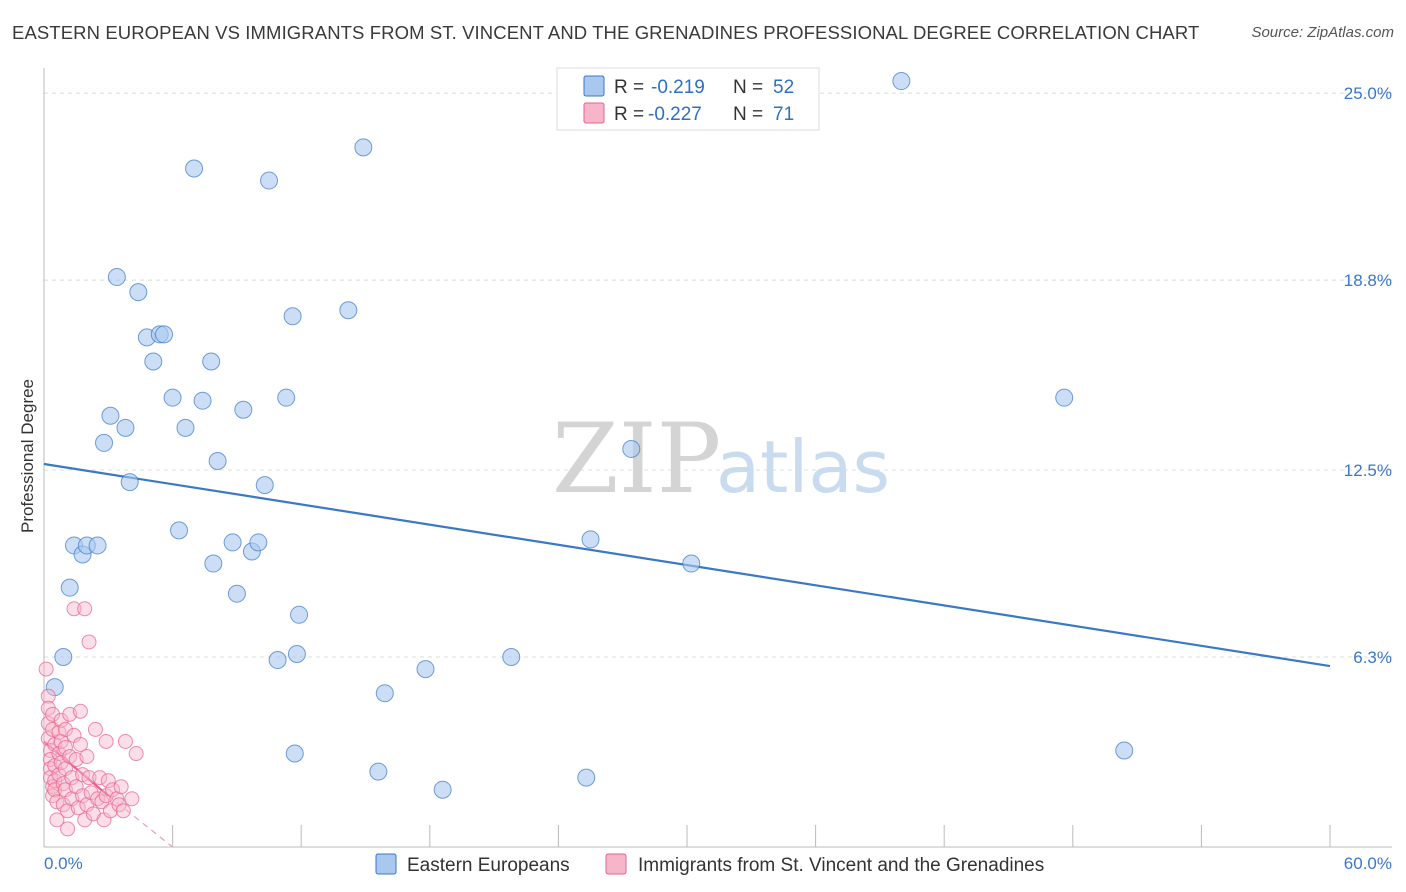 This screenshot has height=892, width=1406. What do you see at coordinates (616, 864) in the screenshot?
I see `bottom-legend-swatch-stvincent` at bounding box center [616, 864].